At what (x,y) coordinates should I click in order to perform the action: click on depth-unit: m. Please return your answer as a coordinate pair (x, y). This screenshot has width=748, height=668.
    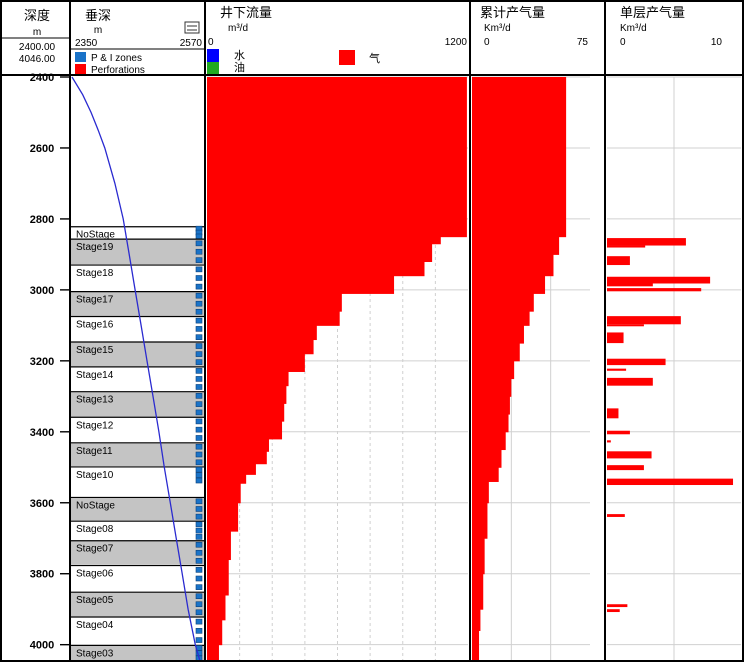
    Looking at the image, I should click on (37, 32).